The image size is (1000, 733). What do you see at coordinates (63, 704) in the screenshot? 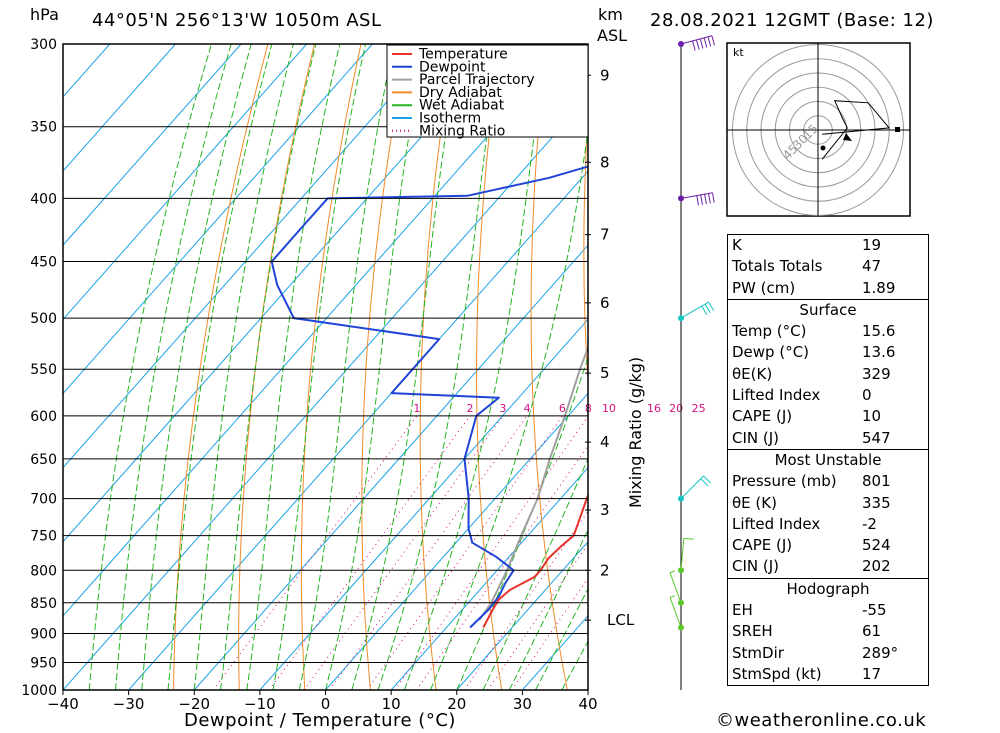
I see `x-tick-label: −40` at bounding box center [63, 704].